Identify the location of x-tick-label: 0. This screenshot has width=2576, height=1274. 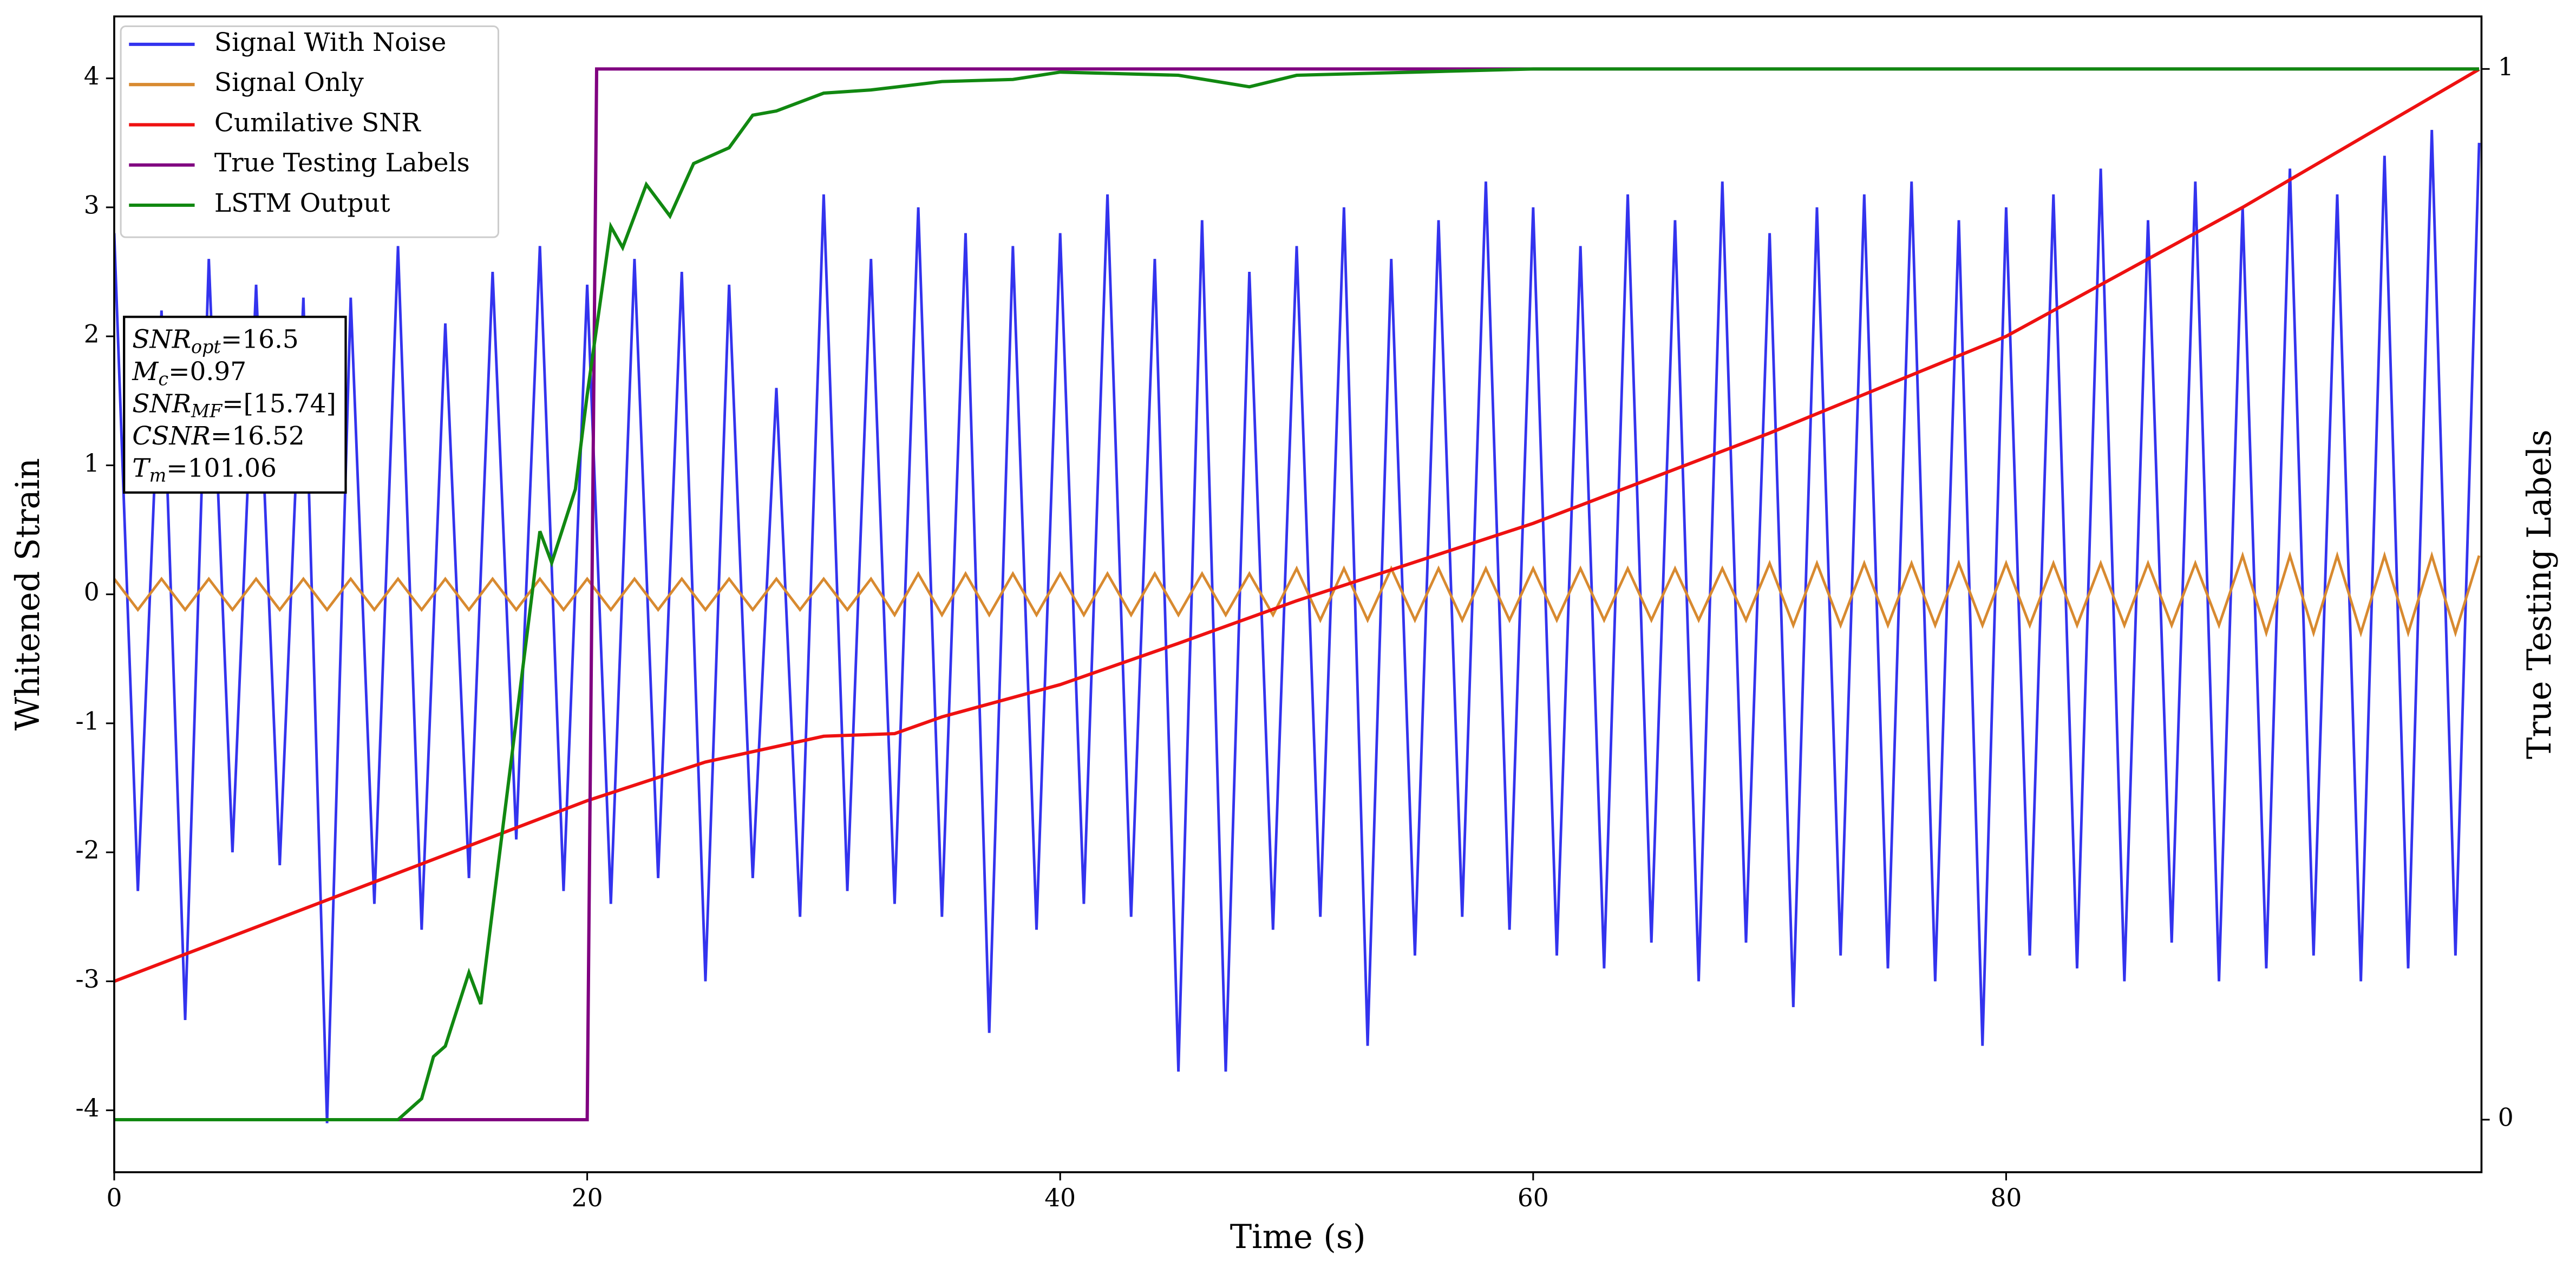
(114, 1198).